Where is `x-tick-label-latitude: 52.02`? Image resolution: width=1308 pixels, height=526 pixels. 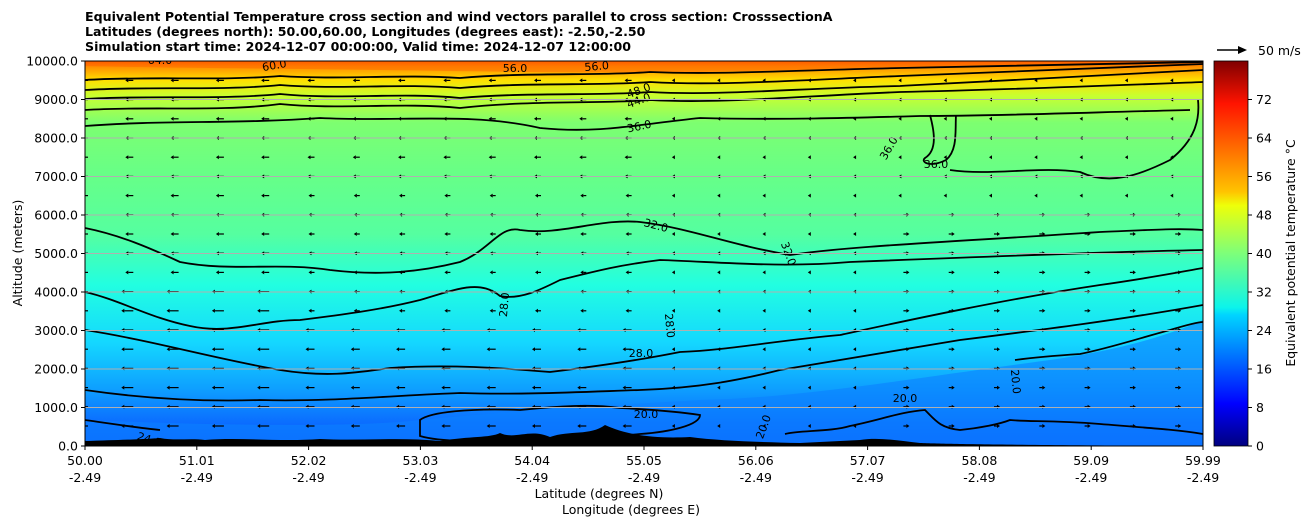 x-tick-label-latitude: 52.02 is located at coordinates (309, 460).